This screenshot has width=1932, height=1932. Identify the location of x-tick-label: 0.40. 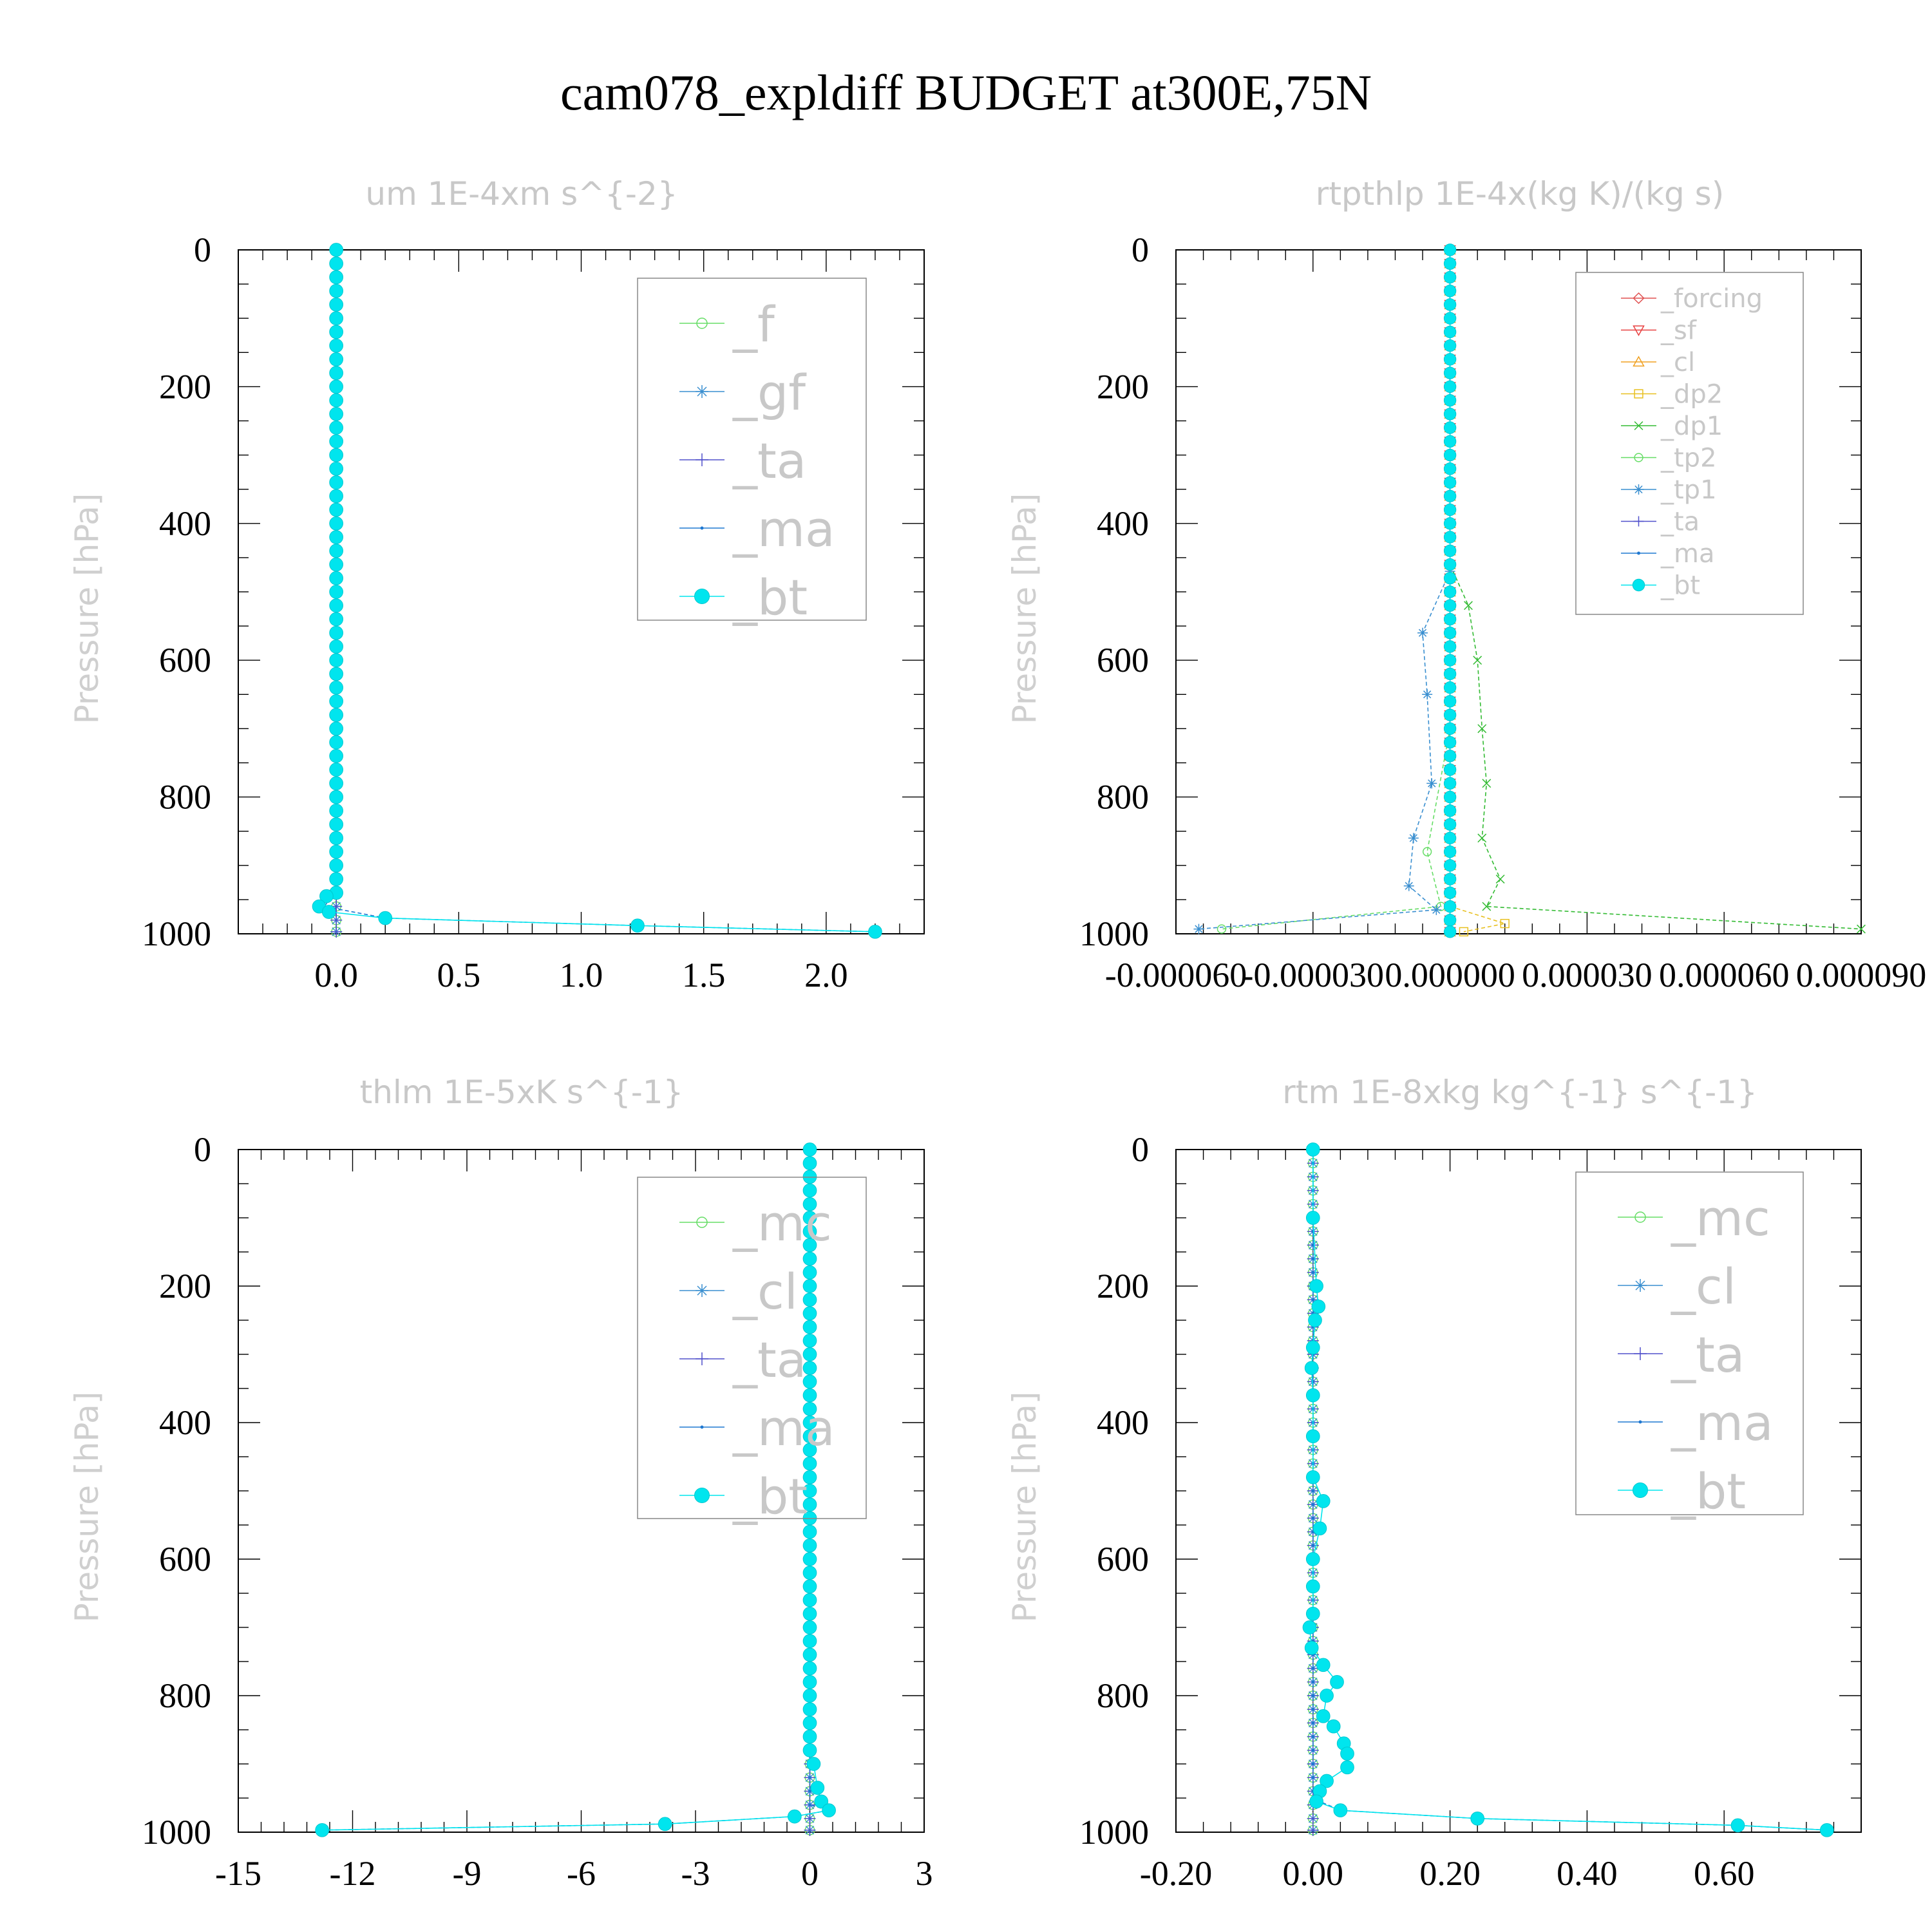
(1587, 1874).